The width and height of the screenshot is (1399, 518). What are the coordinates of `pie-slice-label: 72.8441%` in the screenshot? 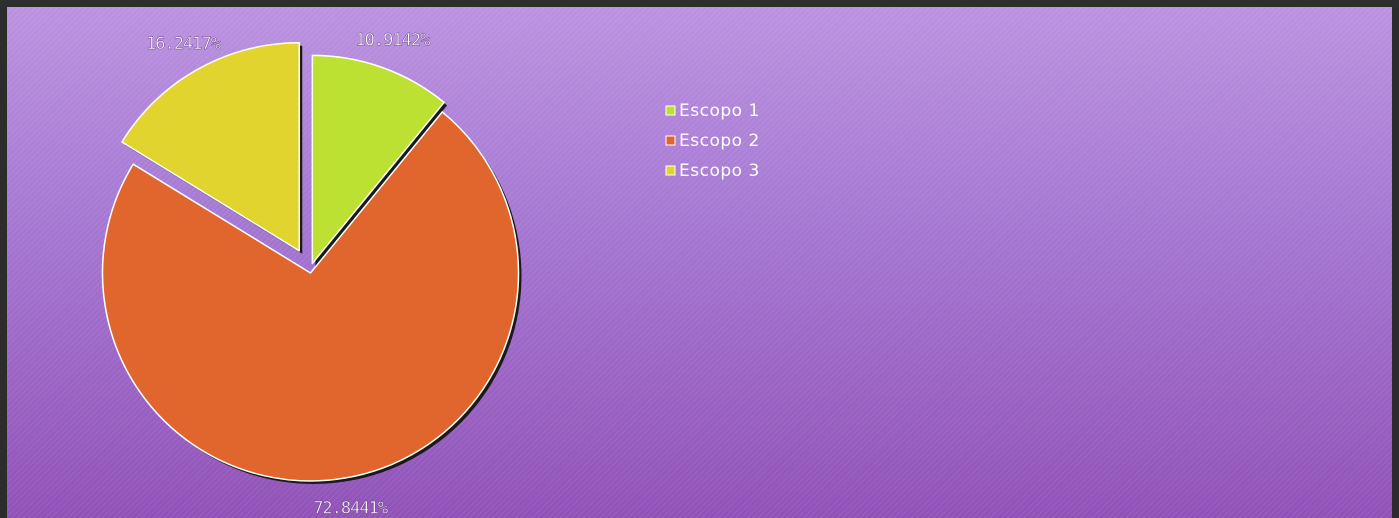 It's located at (350, 508).